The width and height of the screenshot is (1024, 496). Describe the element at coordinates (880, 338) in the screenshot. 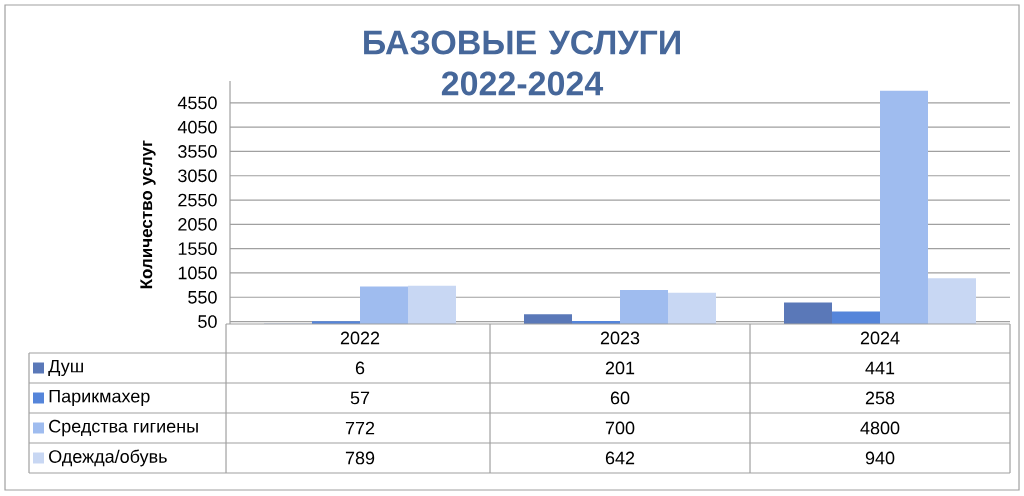

I see `x-tick-label: 2024` at that location.